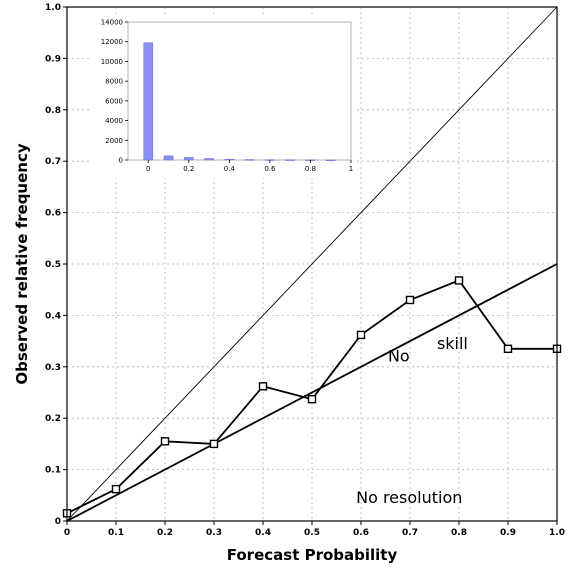 The width and height of the screenshot is (574, 578). What do you see at coordinates (361, 533) in the screenshot?
I see `x-tick-label: 0.6` at bounding box center [361, 533].